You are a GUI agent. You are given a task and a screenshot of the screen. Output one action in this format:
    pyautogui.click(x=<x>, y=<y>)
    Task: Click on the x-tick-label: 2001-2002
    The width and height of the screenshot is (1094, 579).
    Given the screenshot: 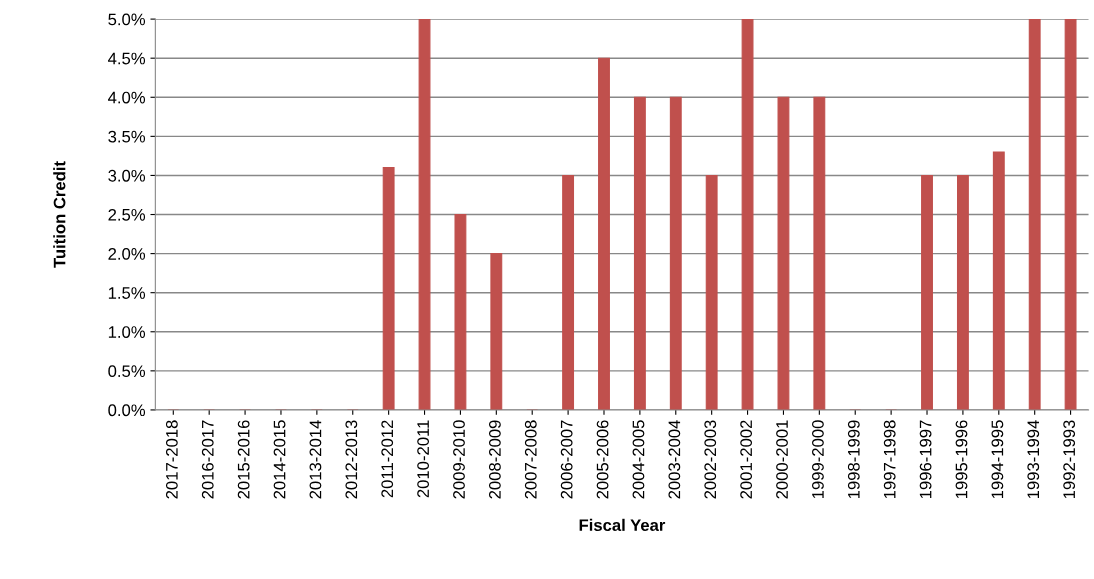 What is the action you would take?
    pyautogui.click(x=746, y=459)
    